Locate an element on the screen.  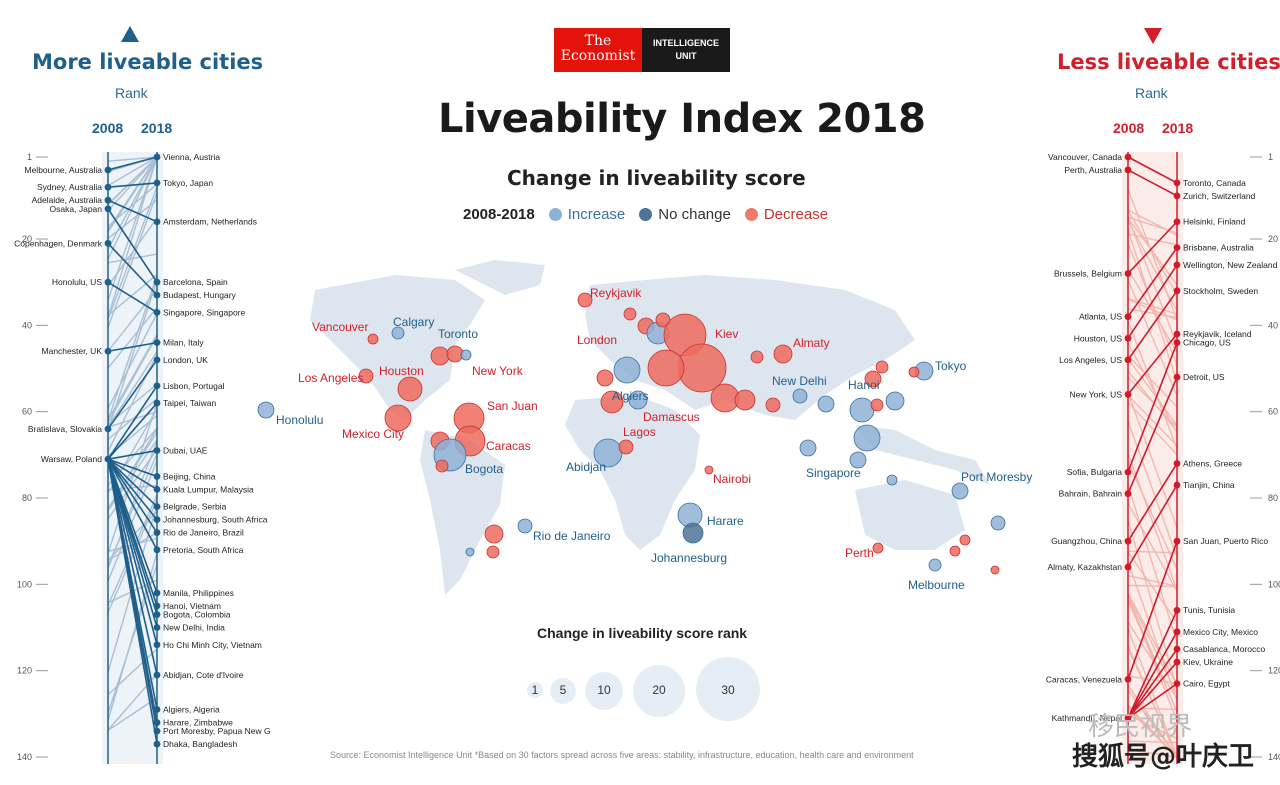
right-city-2008: Guangzhou, China is located at coordinates (1086, 541).